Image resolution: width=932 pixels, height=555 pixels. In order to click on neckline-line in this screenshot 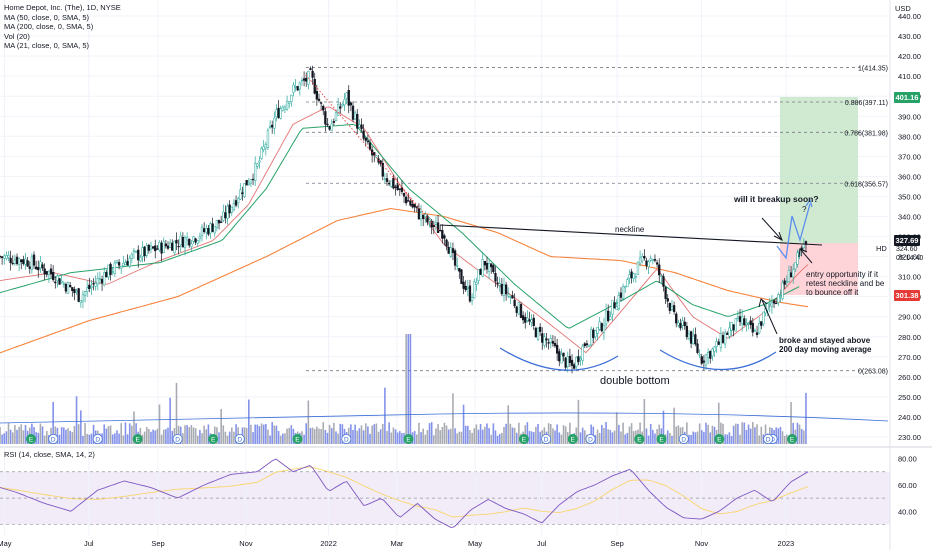, I will do `click(631, 235)`.